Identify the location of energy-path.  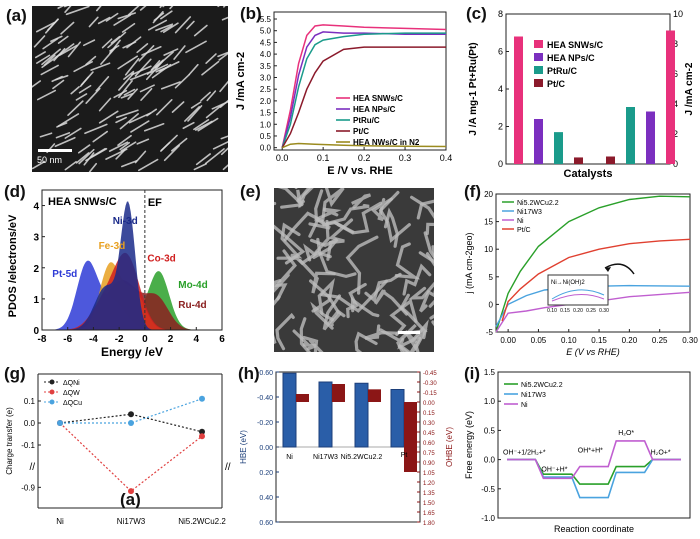
(594, 460).